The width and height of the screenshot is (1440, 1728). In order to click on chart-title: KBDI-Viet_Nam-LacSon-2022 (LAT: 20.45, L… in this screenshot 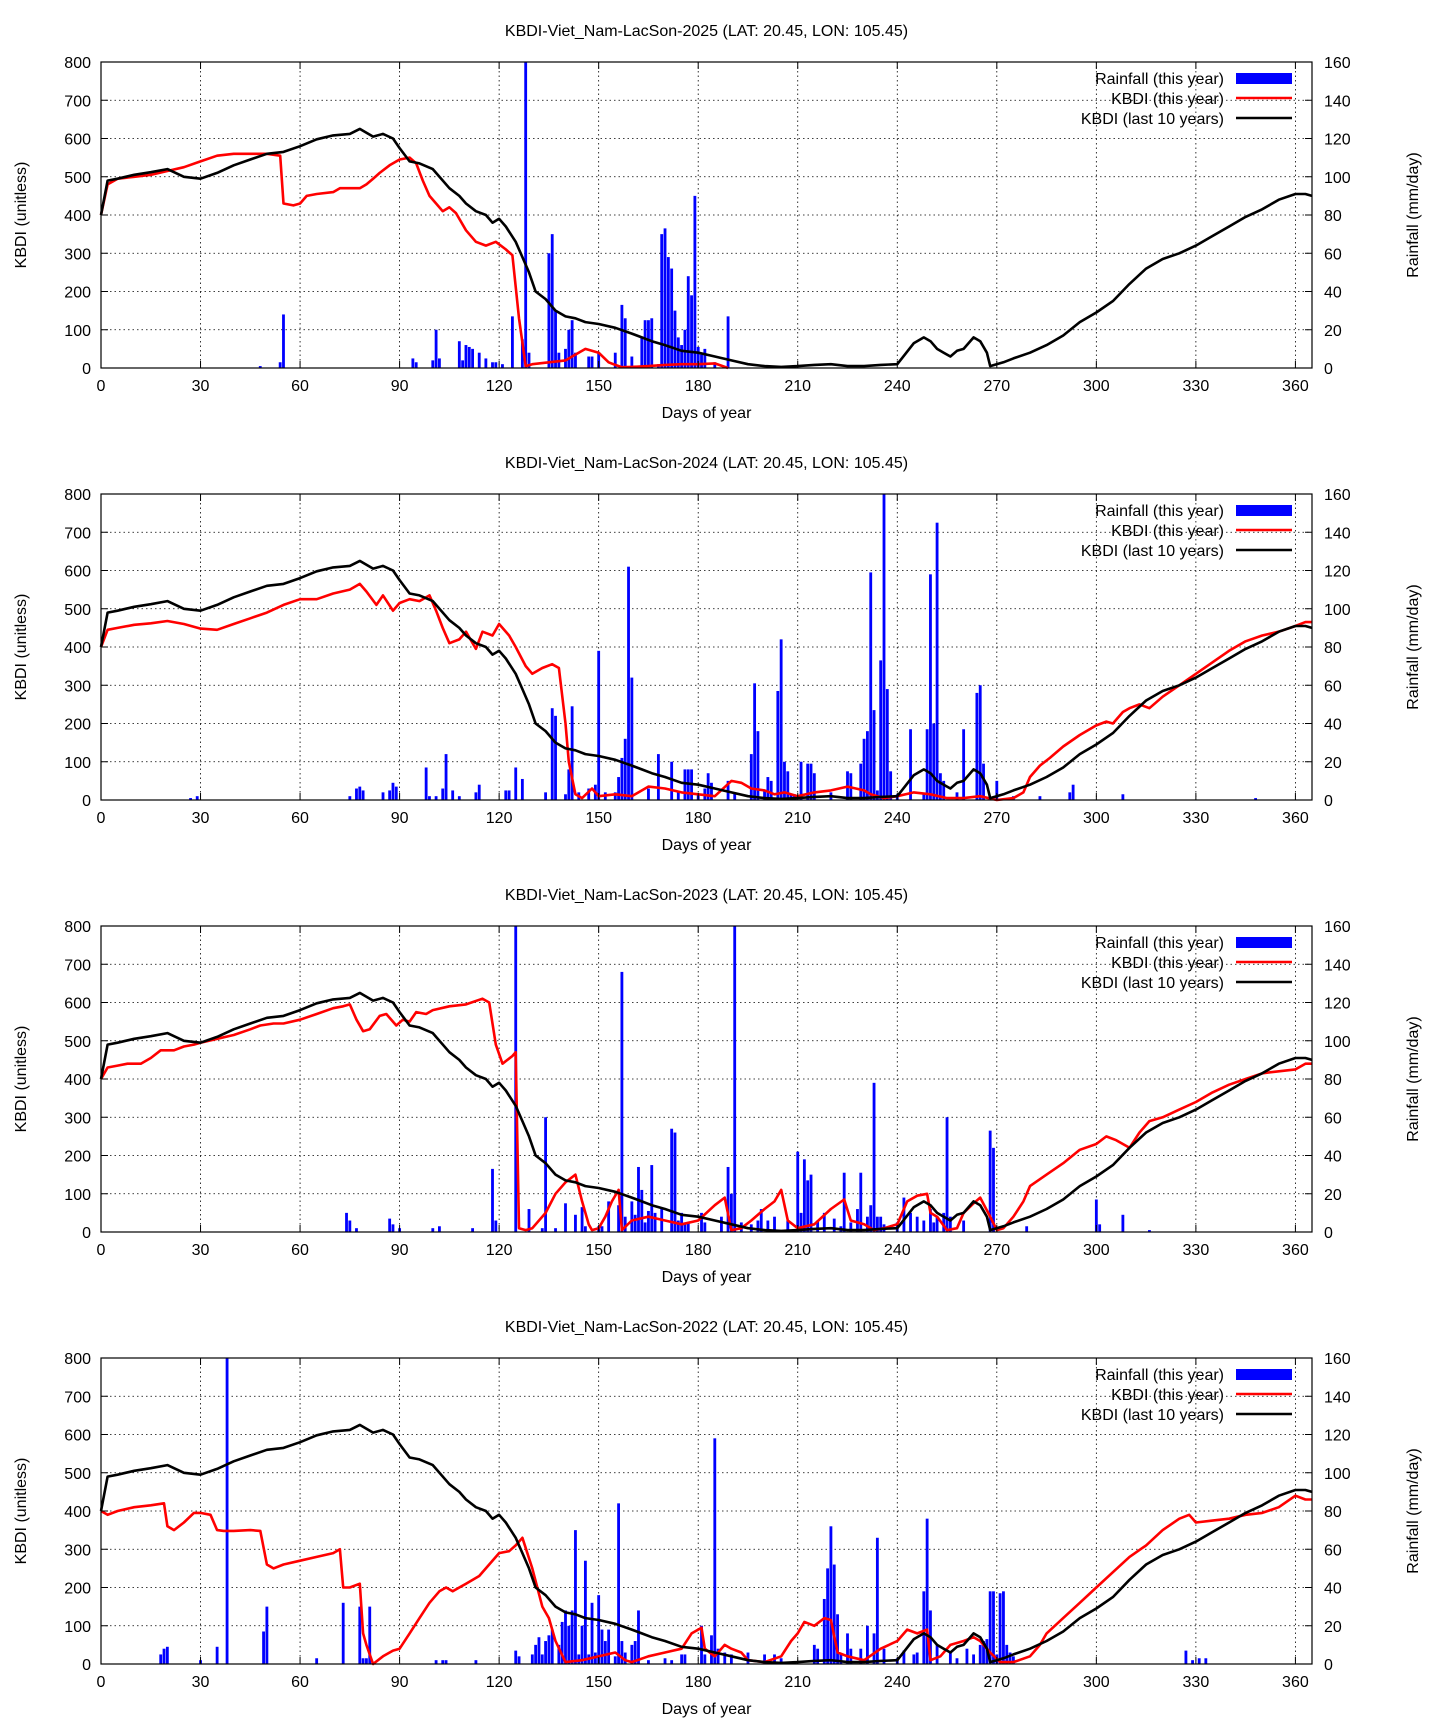, I will do `click(706, 1327)`.